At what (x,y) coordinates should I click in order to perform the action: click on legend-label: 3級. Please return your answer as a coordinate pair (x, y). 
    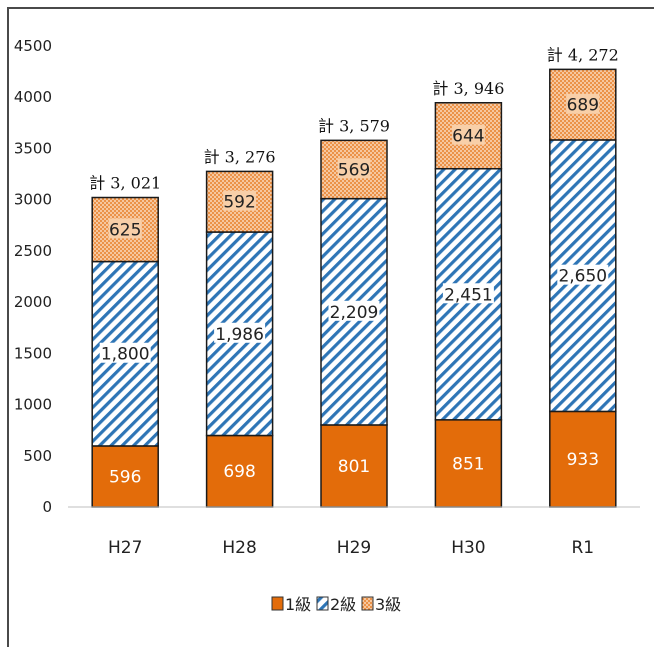
    Looking at the image, I should click on (388, 604).